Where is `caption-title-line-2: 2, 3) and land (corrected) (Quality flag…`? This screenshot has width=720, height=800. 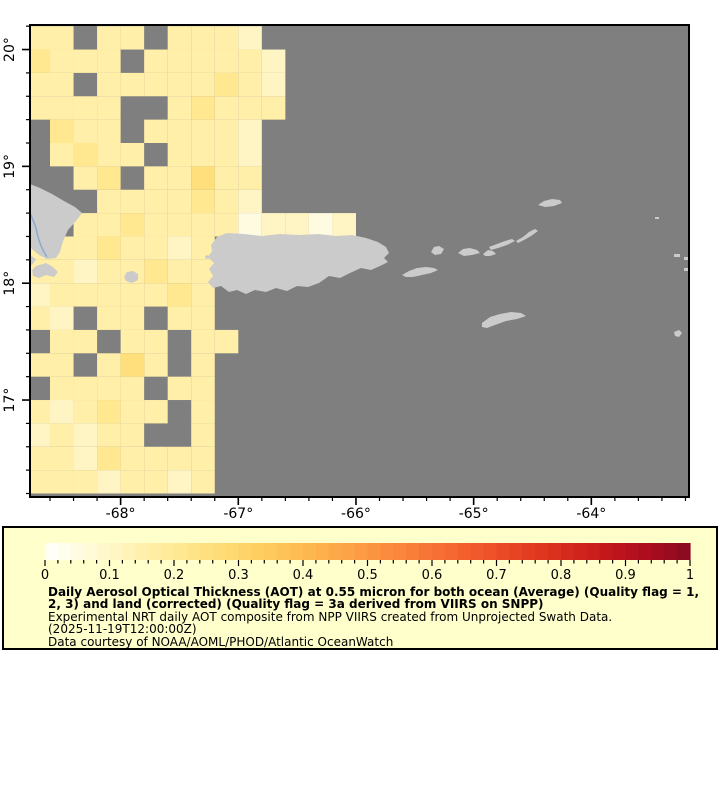
caption-title-line-2: 2, 3) and land (corrected) (Quality flag… is located at coordinates (296, 604).